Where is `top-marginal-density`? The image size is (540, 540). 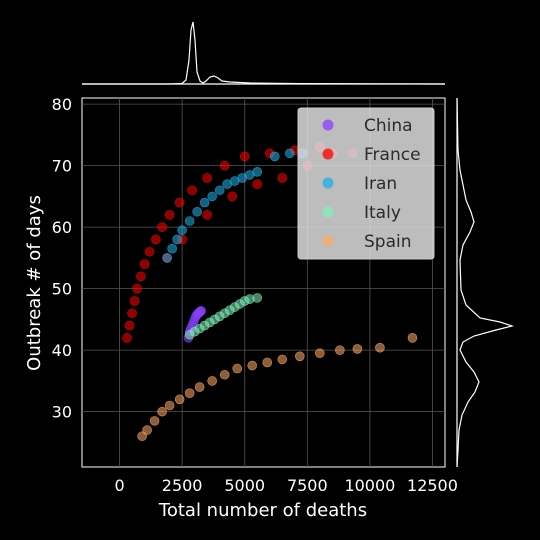
top-marginal-density is located at coordinates (264, 53).